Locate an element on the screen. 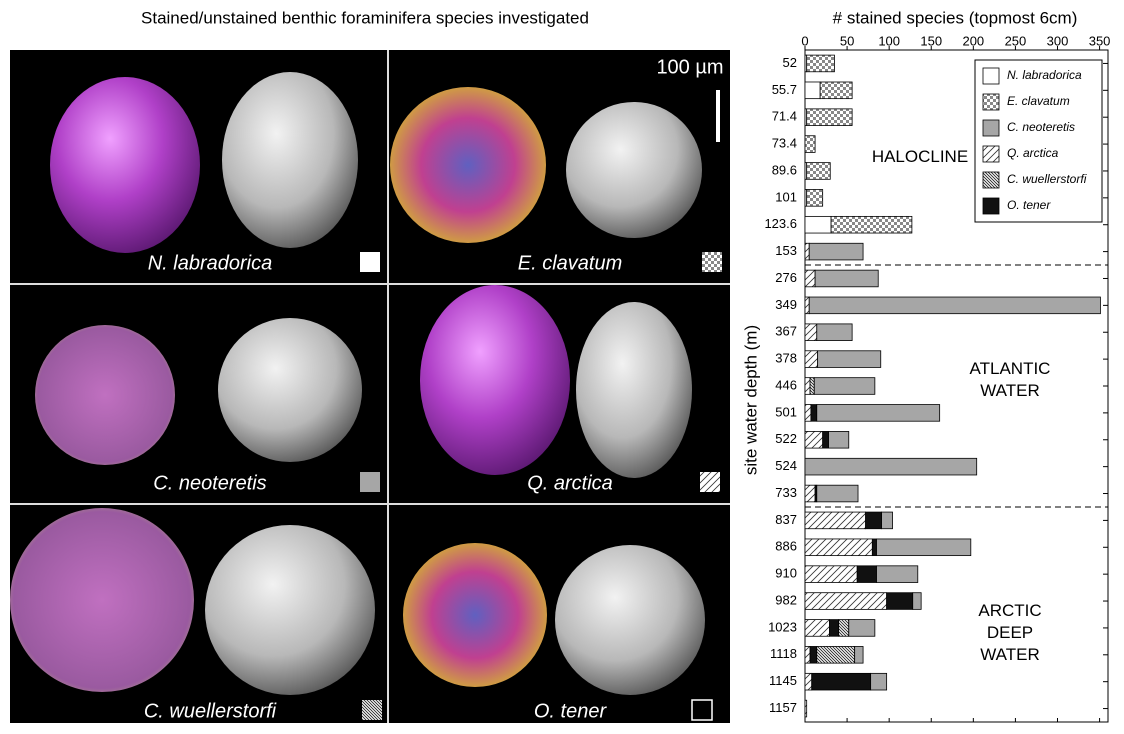 The image size is (1124, 734). y-tick-label: 733 is located at coordinates (786, 492).